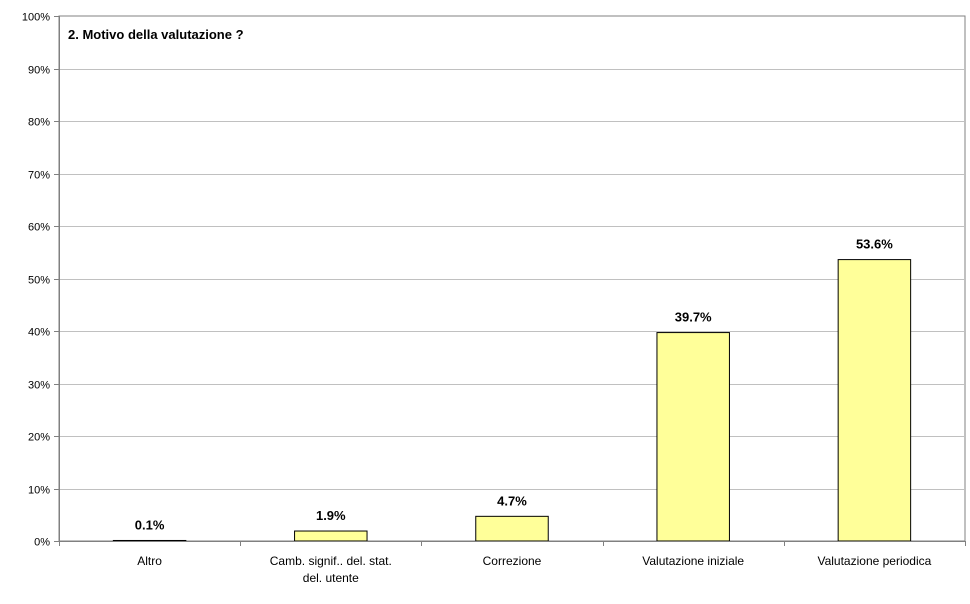 This screenshot has width=970, height=604. I want to click on x-tick-label: Correzione, so click(512, 561).